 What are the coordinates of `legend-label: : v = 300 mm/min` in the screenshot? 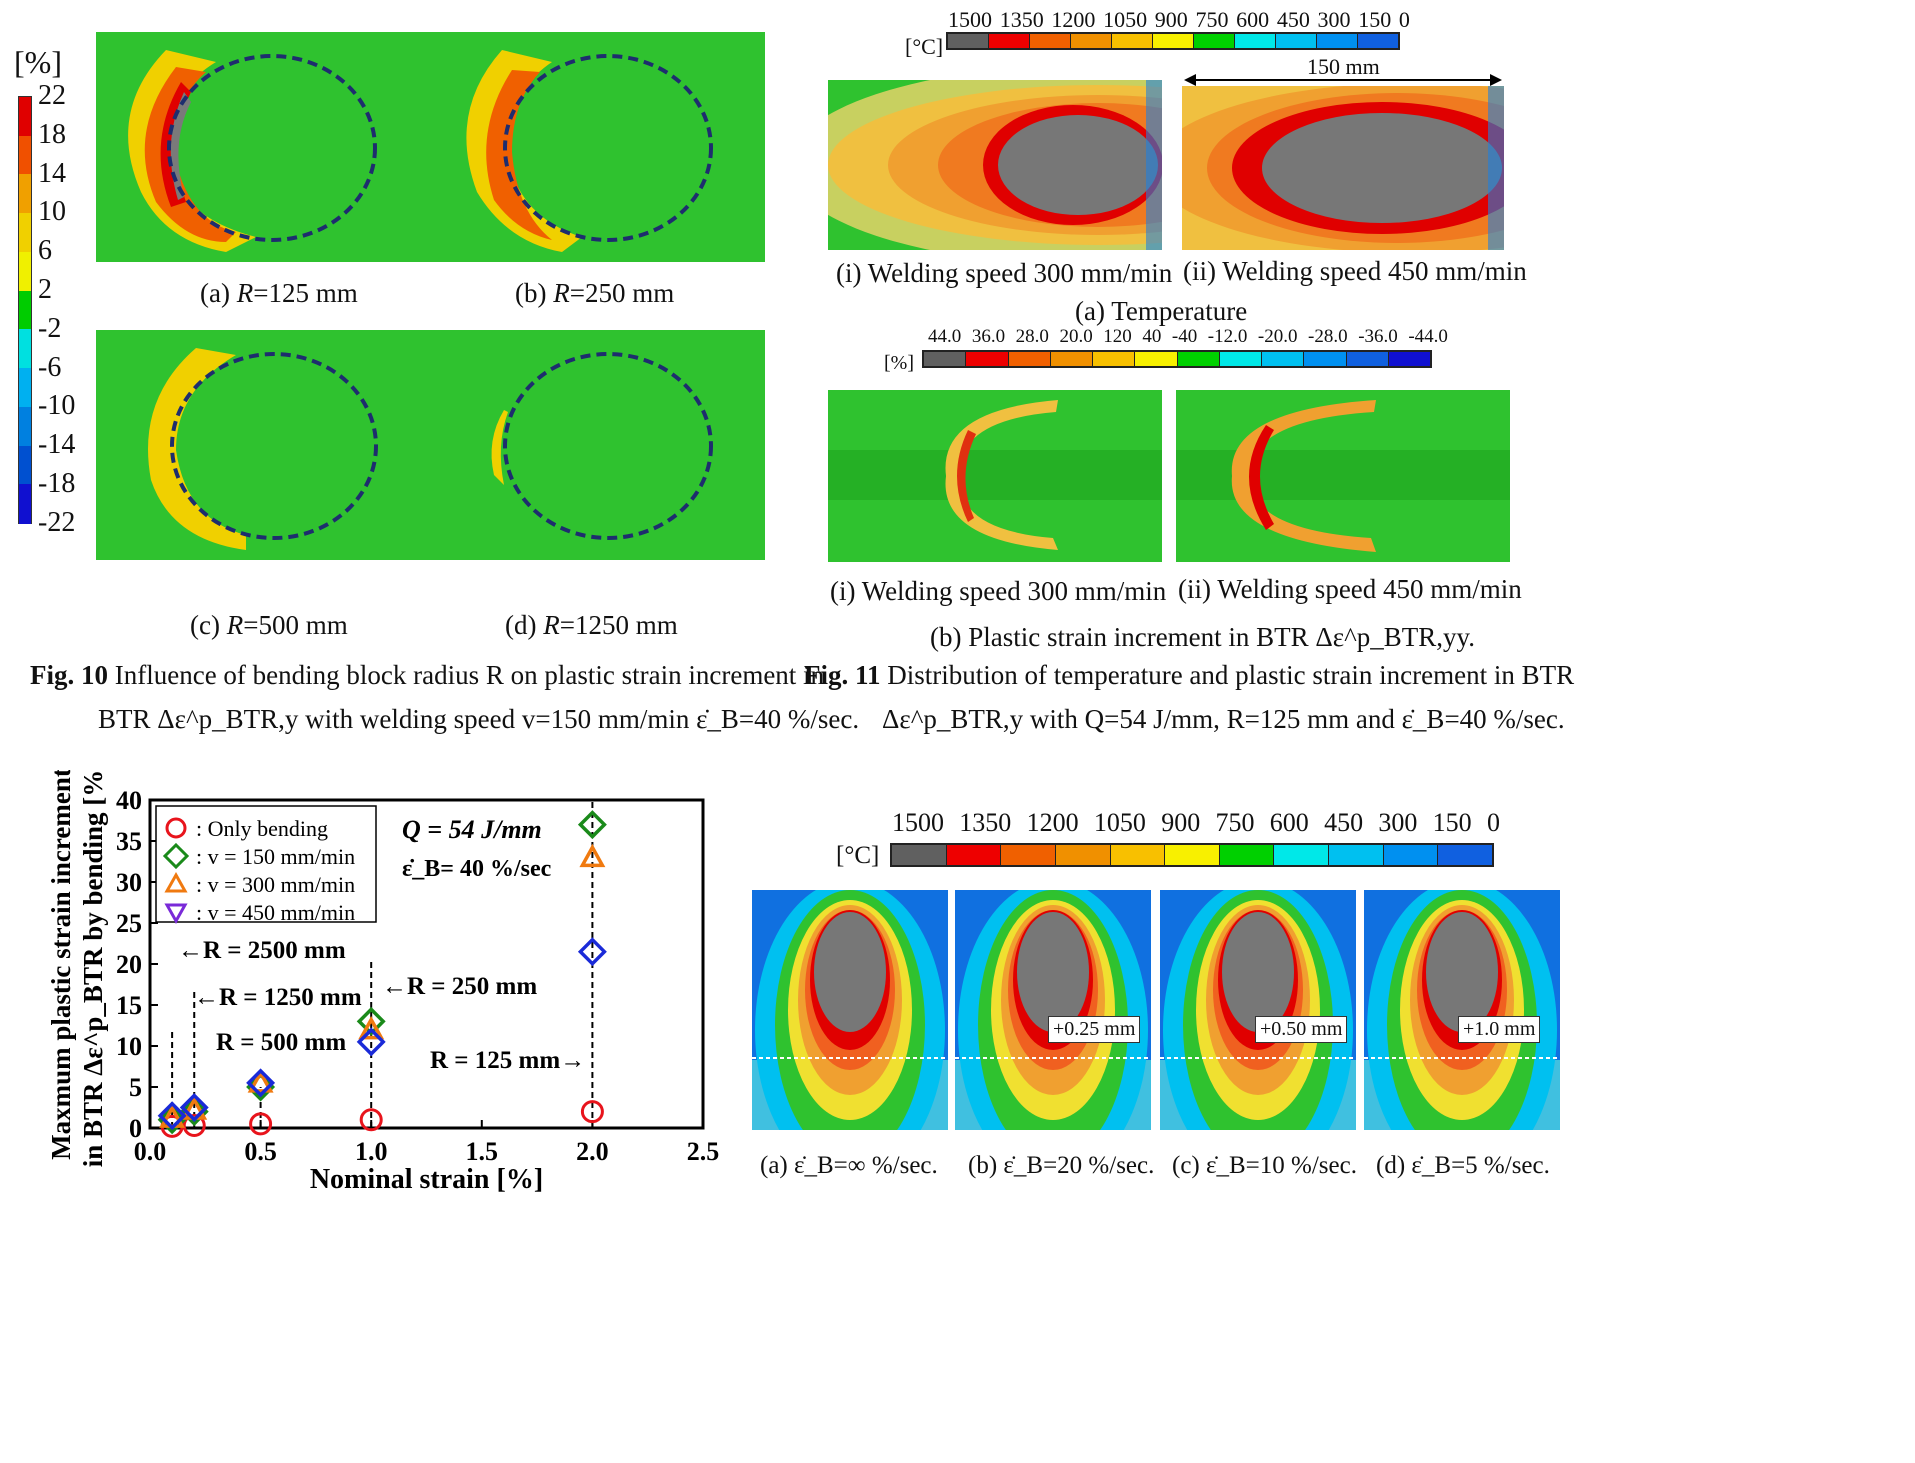 It's located at (275, 884).